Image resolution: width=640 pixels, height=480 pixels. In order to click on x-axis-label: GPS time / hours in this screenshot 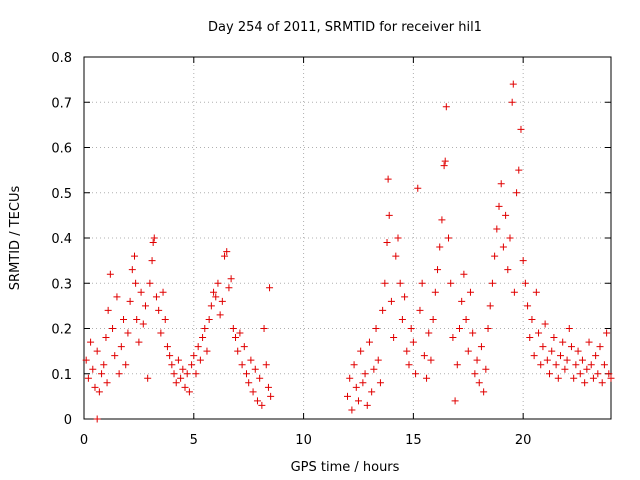, I will do `click(345, 467)`.